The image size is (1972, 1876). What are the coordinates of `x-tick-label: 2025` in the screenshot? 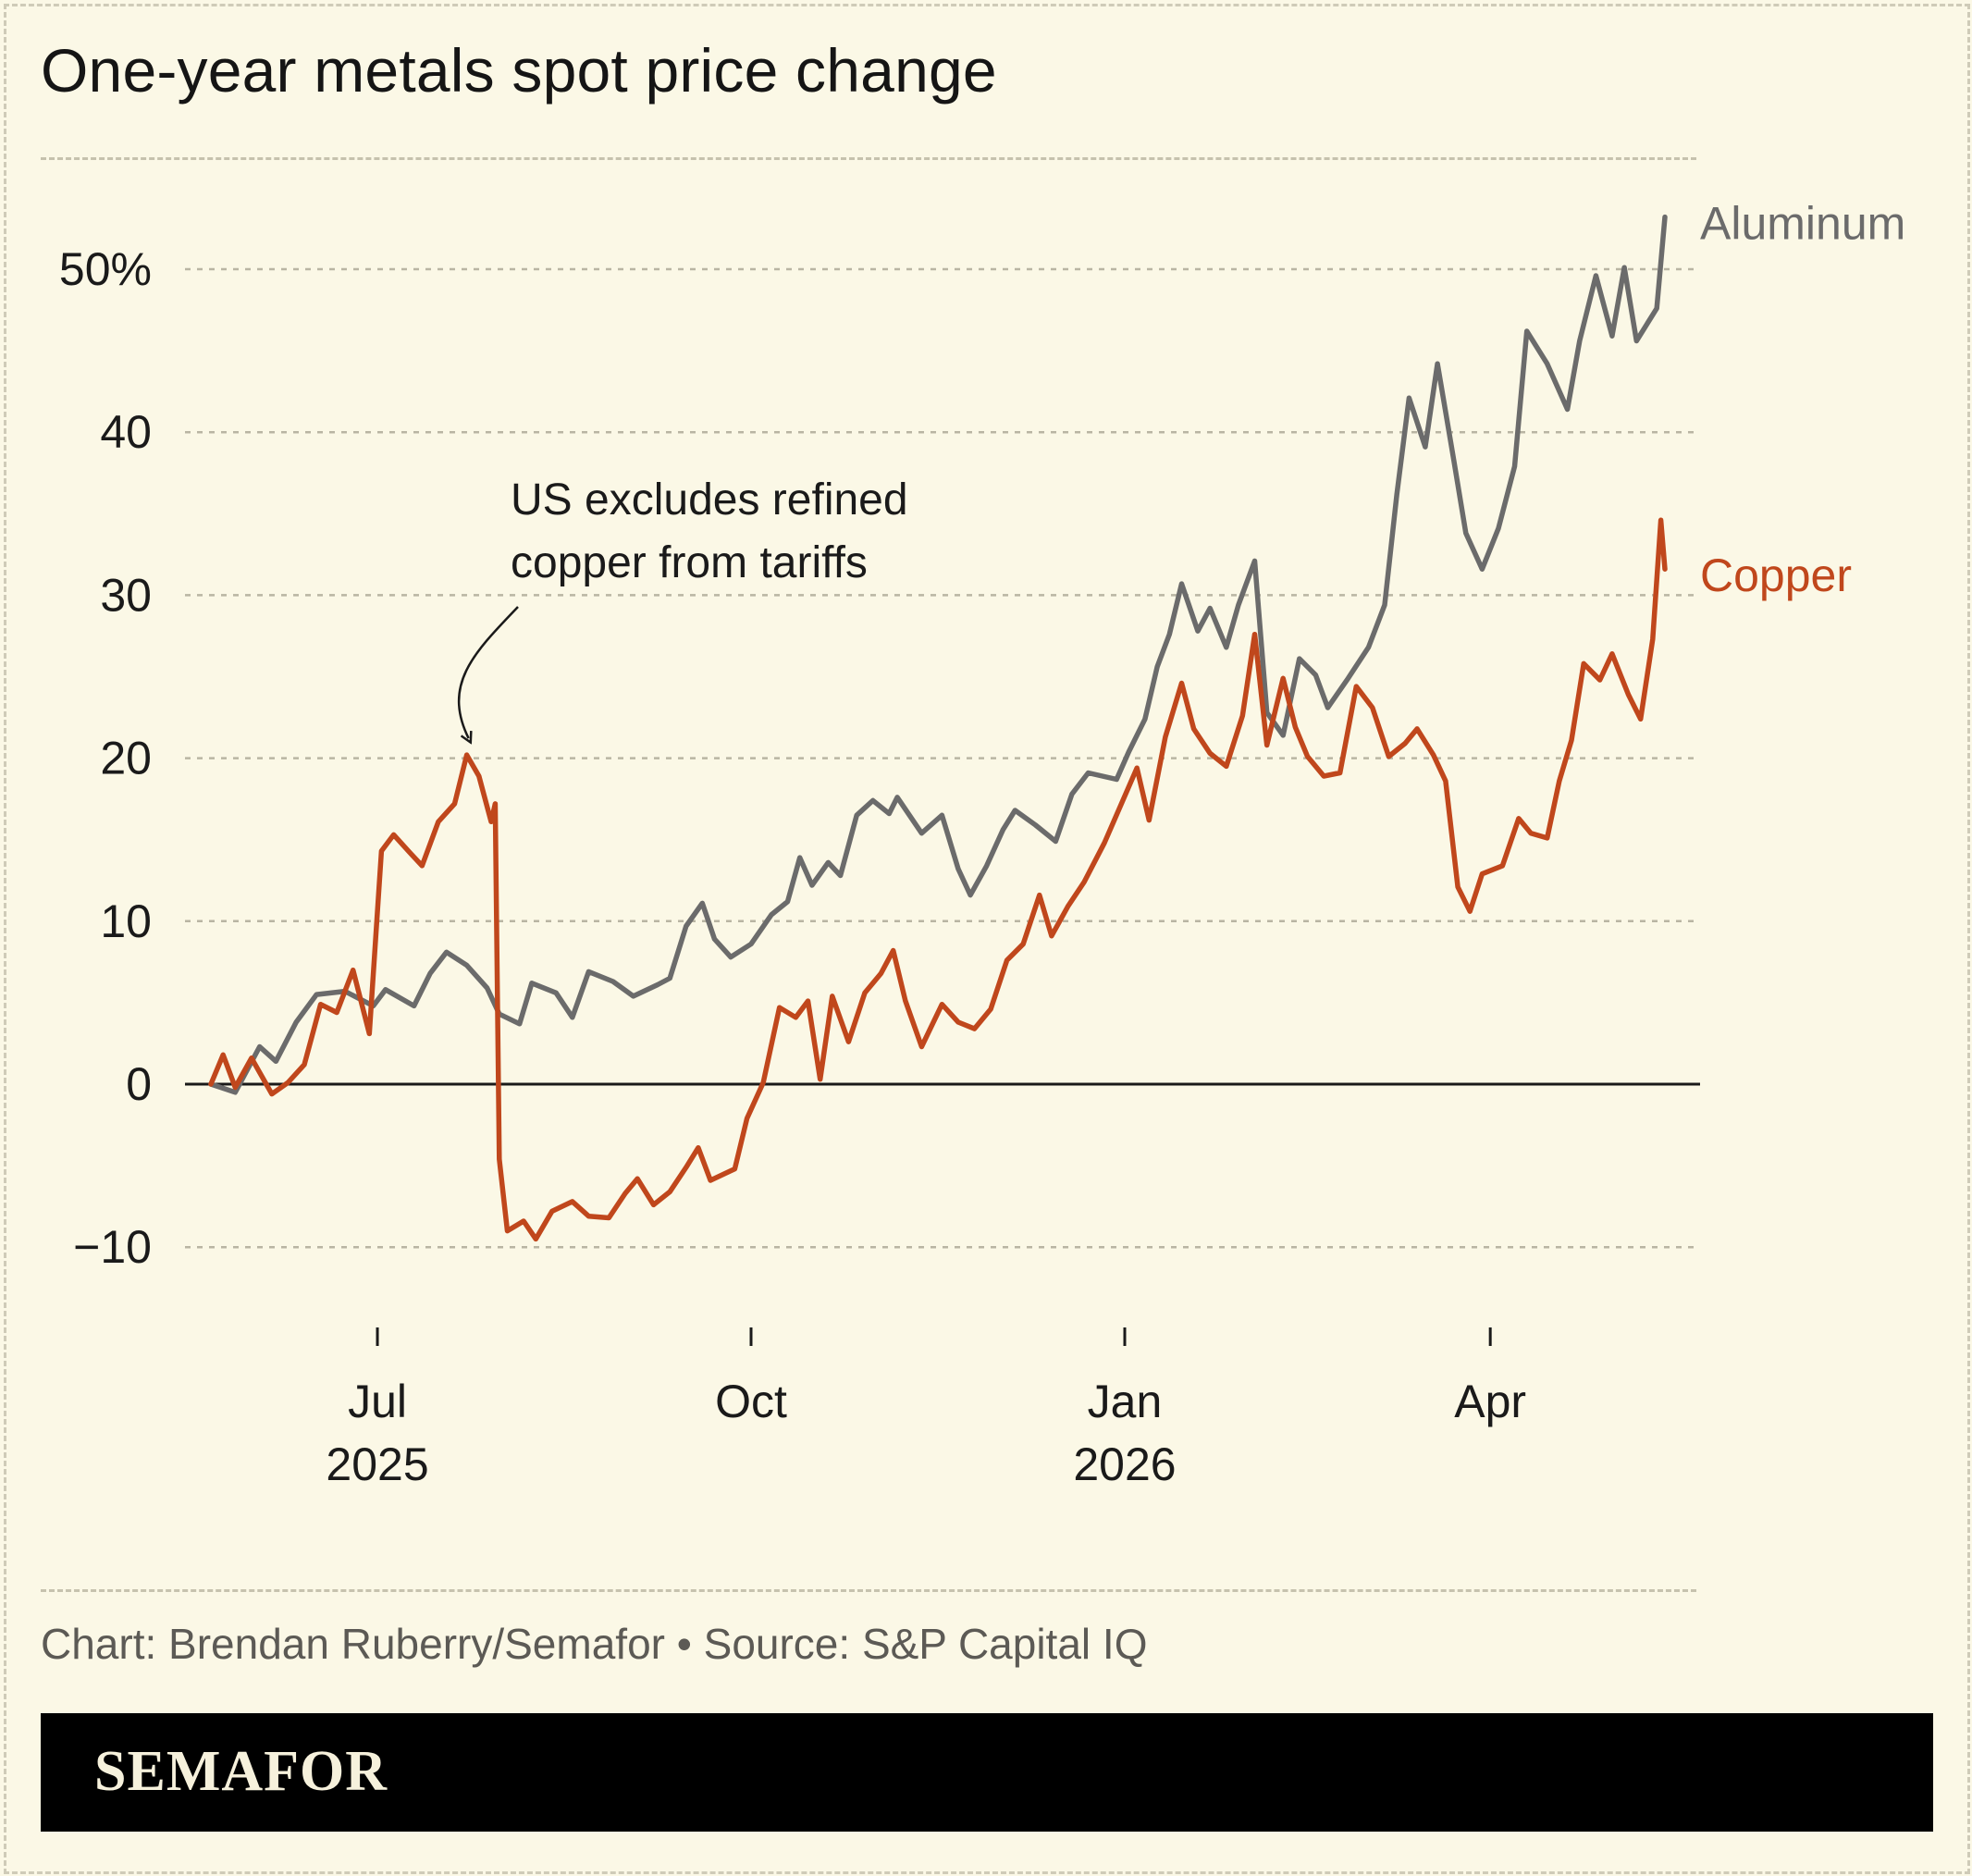 It's located at (377, 1464).